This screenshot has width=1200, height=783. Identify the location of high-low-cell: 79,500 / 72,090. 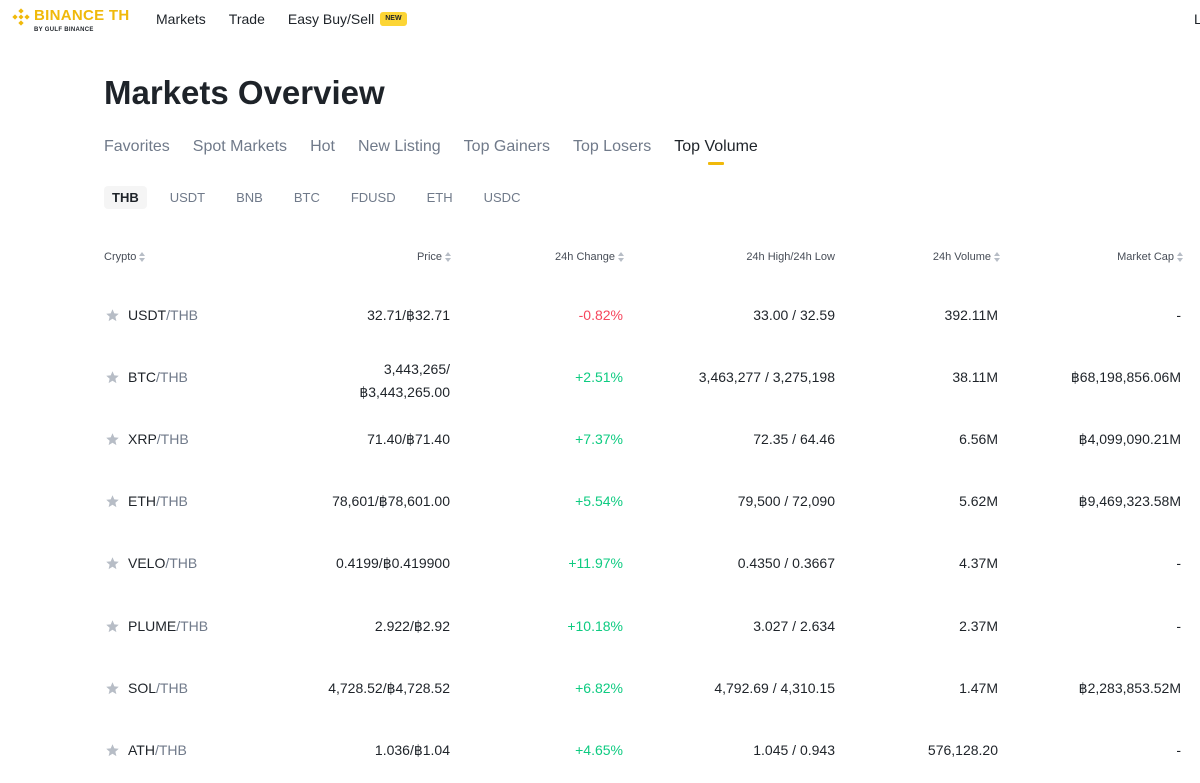
(786, 501).